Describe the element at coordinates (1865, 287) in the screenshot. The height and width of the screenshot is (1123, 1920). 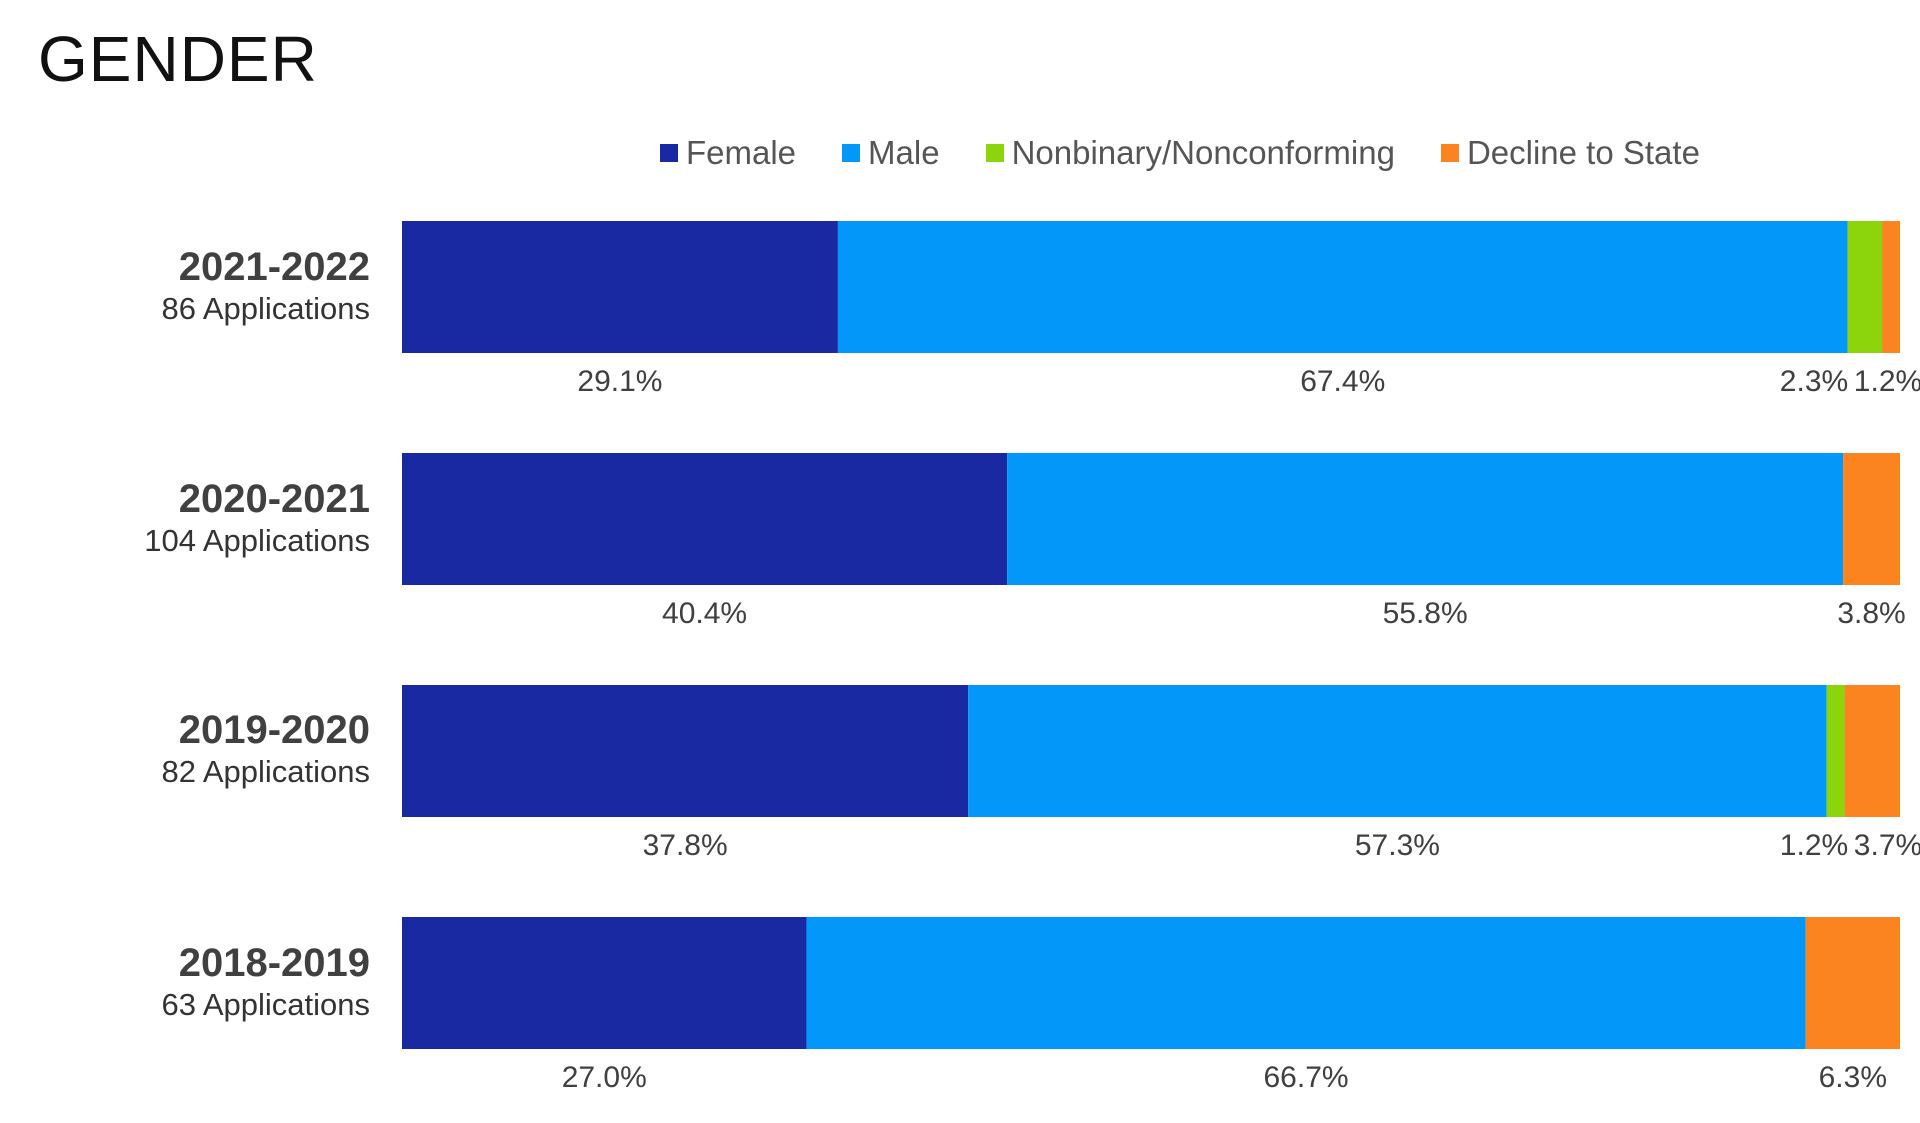
I see `bar-segment-nonbinary-nonconforming-2021-2022` at that location.